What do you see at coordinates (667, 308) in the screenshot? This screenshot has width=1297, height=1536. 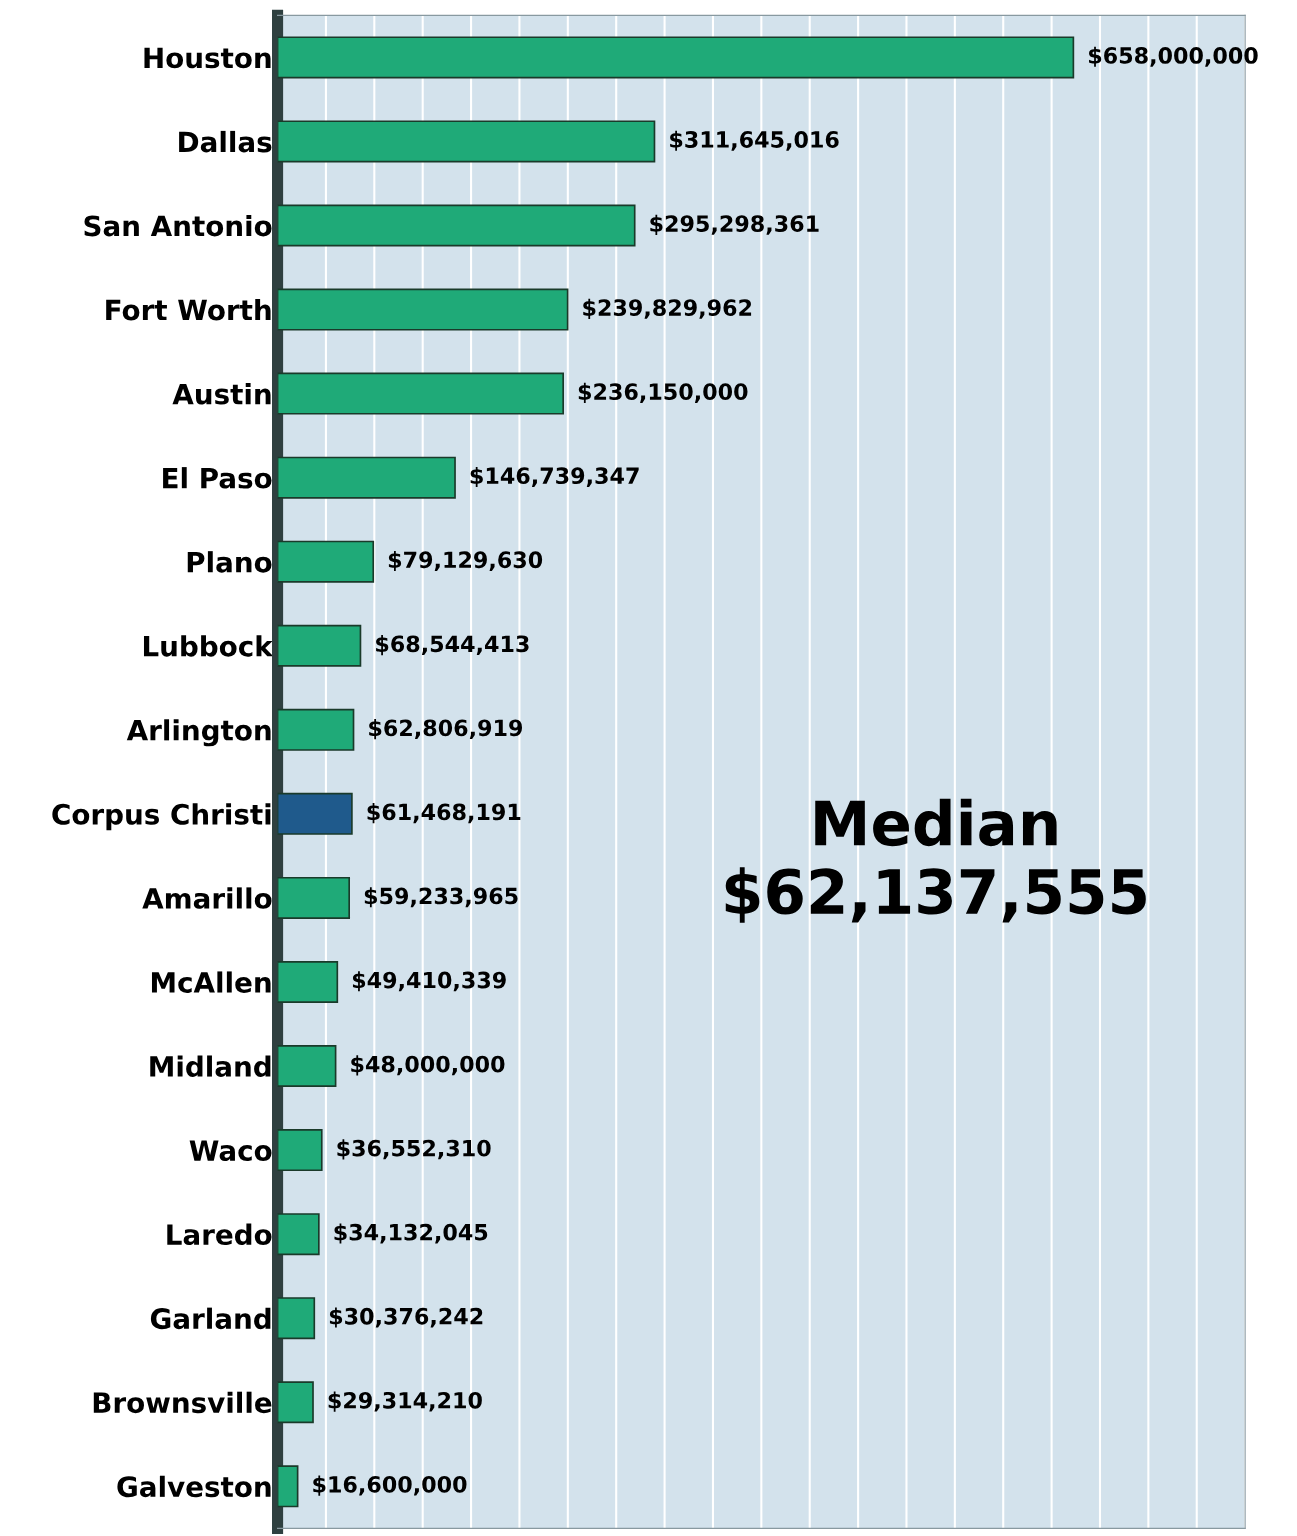 I see `data-label: $239,829,962` at bounding box center [667, 308].